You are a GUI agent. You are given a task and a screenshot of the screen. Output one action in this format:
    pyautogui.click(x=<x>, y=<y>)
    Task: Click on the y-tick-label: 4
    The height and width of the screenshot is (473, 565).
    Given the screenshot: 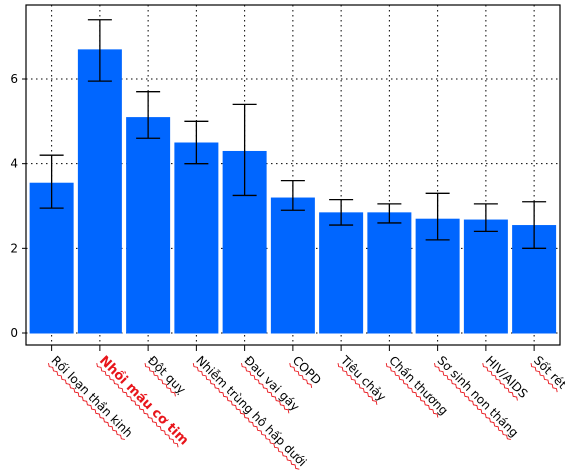 What is the action you would take?
    pyautogui.click(x=14, y=164)
    